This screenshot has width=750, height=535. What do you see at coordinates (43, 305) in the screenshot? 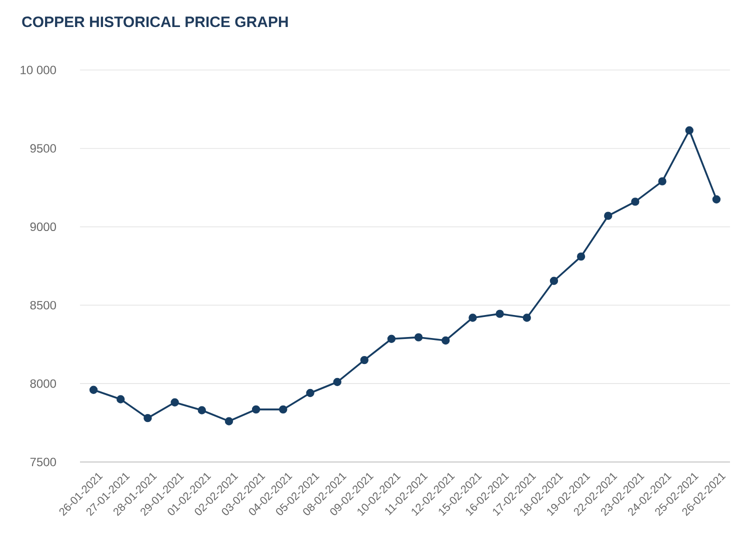
I see `y-tick-label: 8500` at bounding box center [43, 305].